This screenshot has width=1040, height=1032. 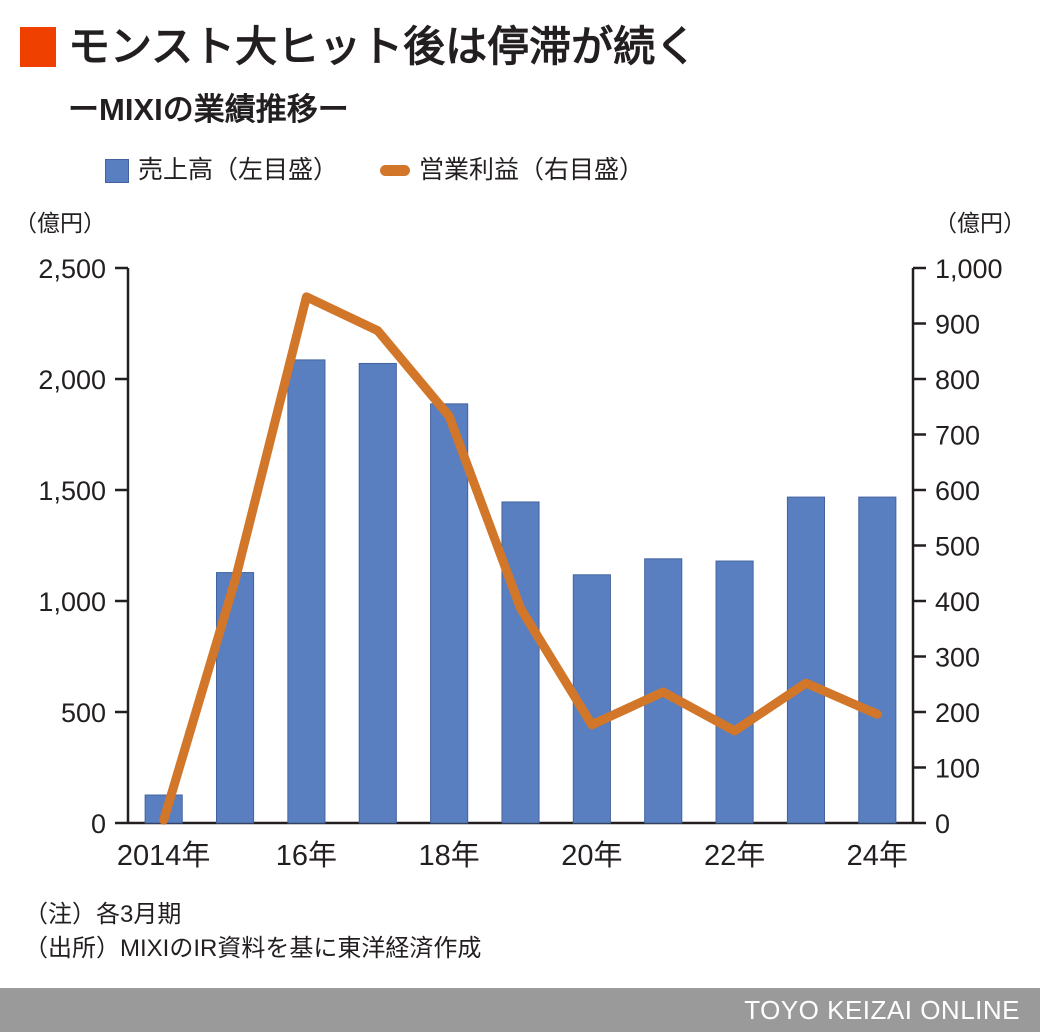 I want to click on x-axis-tick-label: 20年, so click(x=591, y=855).